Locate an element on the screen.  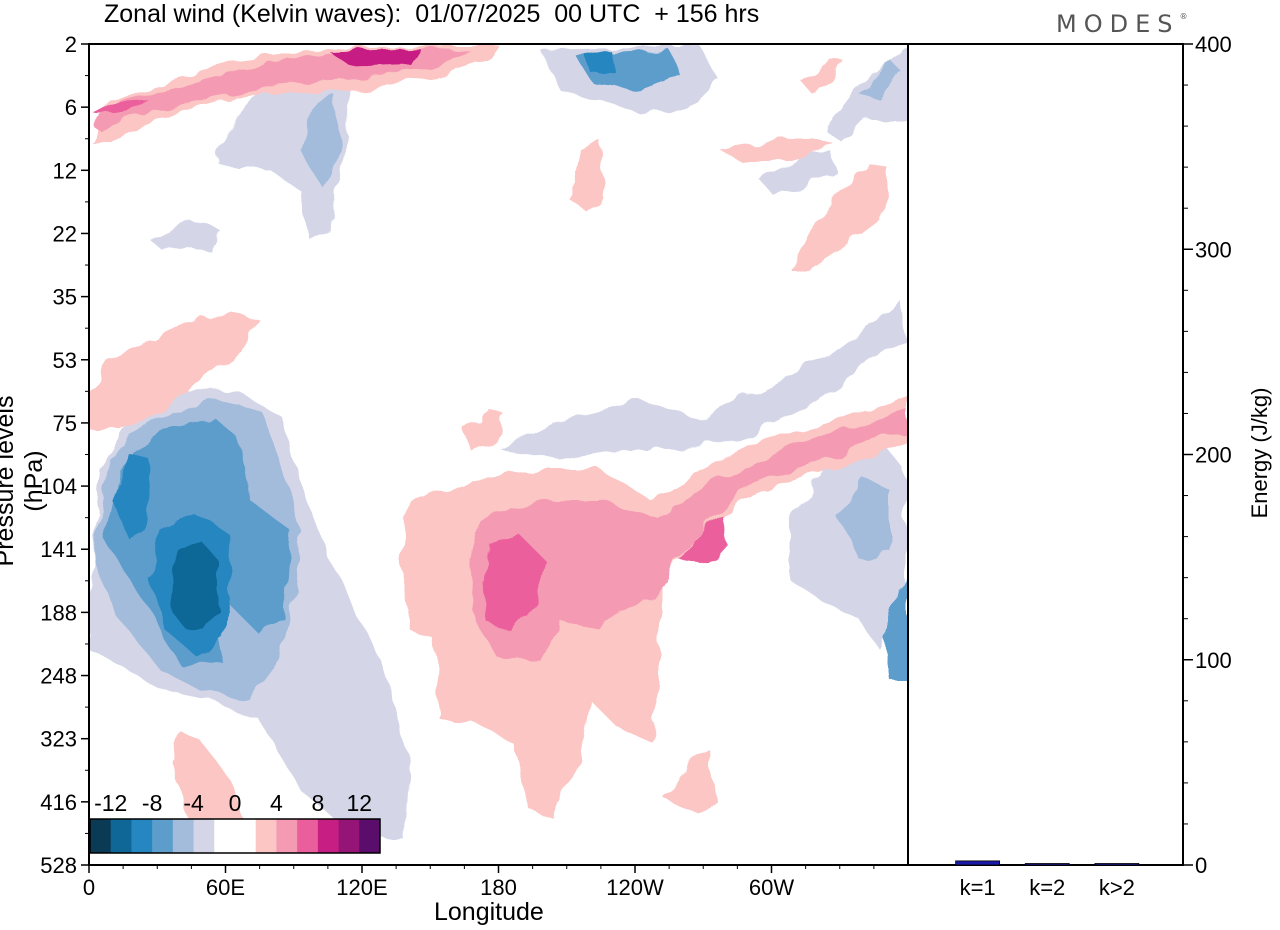
y-tick-label: 6 is located at coordinates (71, 107).